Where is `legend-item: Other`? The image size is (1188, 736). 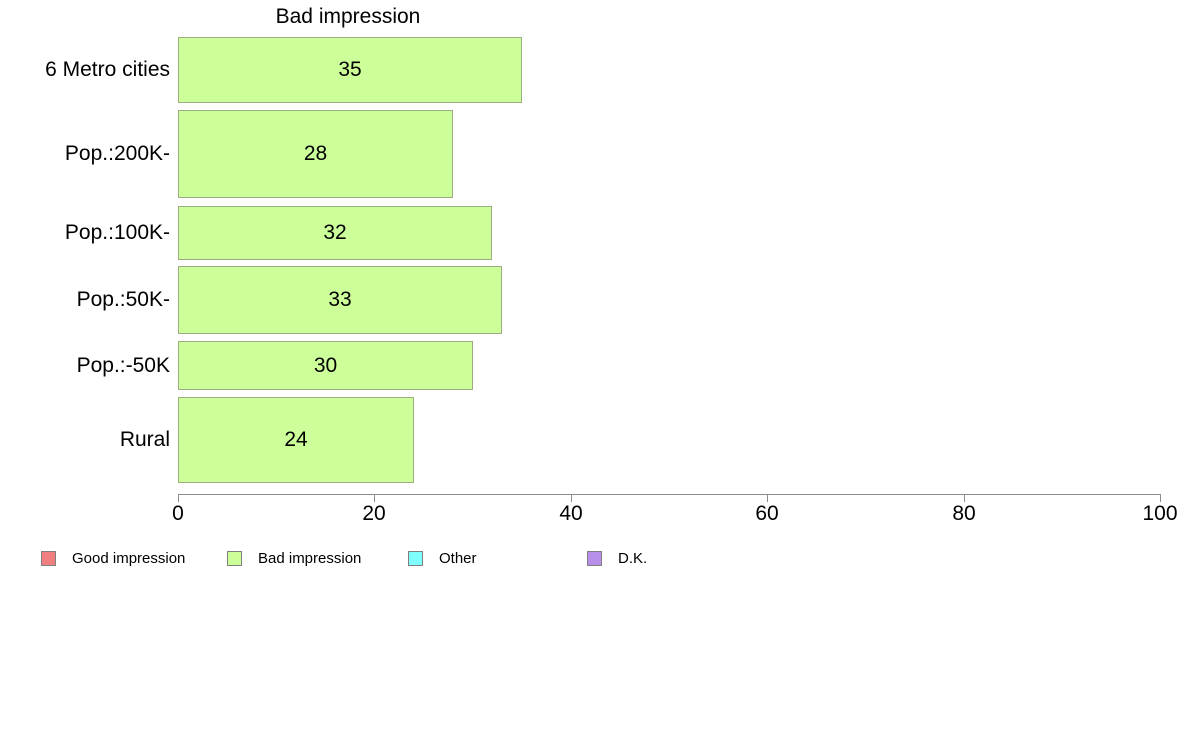
legend-item: Other is located at coordinates (442, 558).